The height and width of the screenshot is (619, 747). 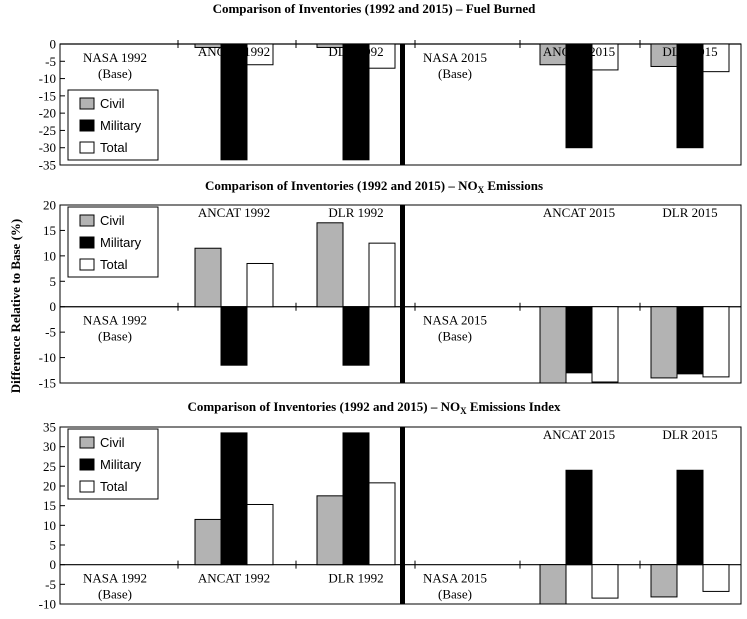 I want to click on y-tick-label: 35, so click(x=49, y=427).